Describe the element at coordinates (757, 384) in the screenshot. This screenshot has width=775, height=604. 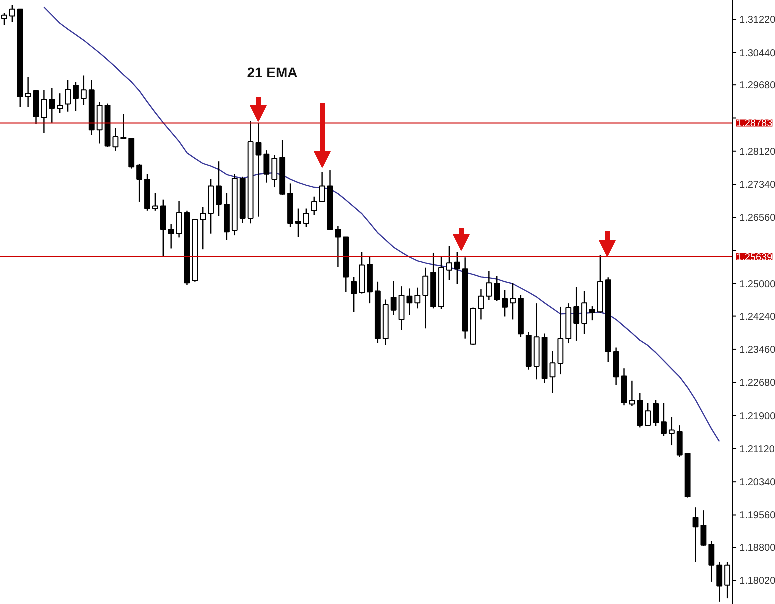
I see `y-tick-label: 1.22680` at that location.